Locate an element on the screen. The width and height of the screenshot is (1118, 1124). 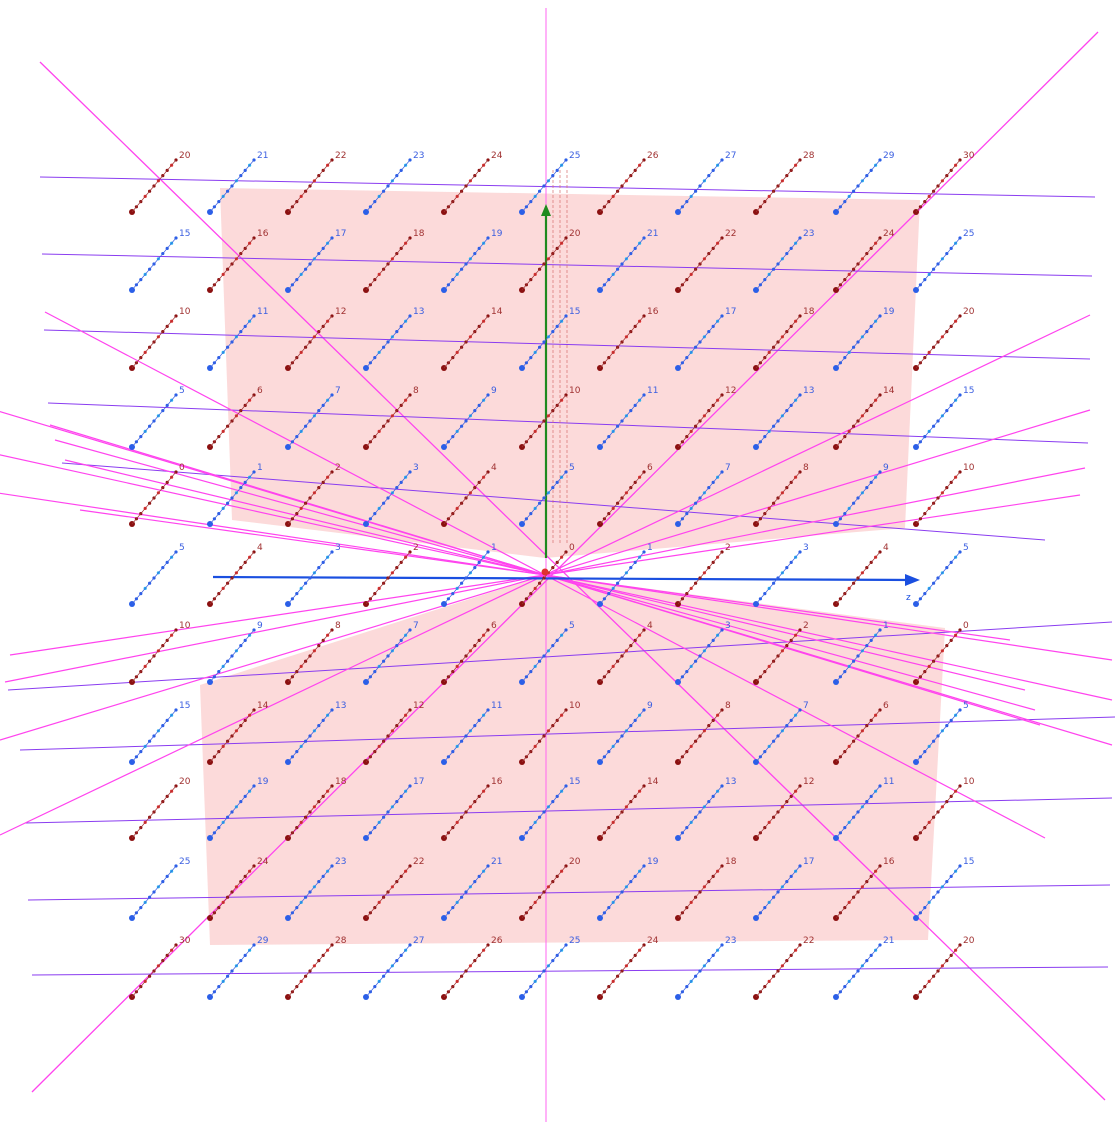
chain-number-label: 17 is located at coordinates (340, 234).